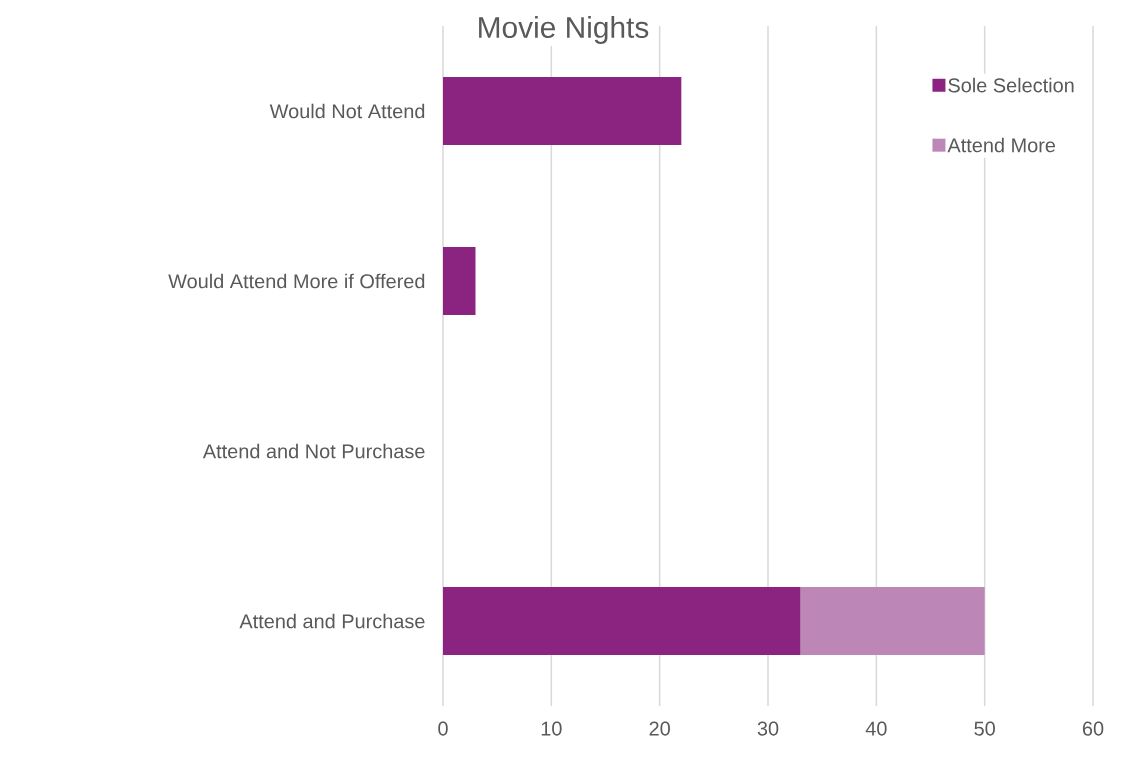 This screenshot has height=761, width=1124. I want to click on x-tick-label: 40, so click(876, 728).